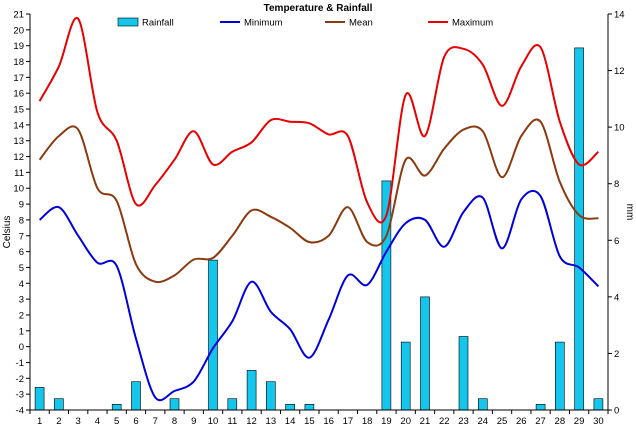  What do you see at coordinates (328, 421) in the screenshot?
I see `x-tick-label: 16` at bounding box center [328, 421].